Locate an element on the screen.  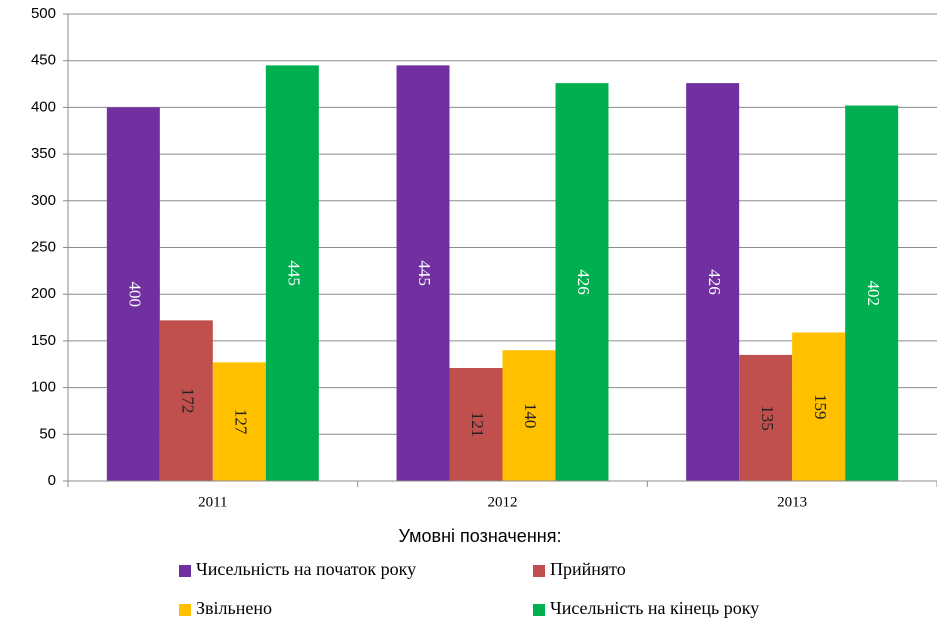
data-label: 400 is located at coordinates (134, 294).